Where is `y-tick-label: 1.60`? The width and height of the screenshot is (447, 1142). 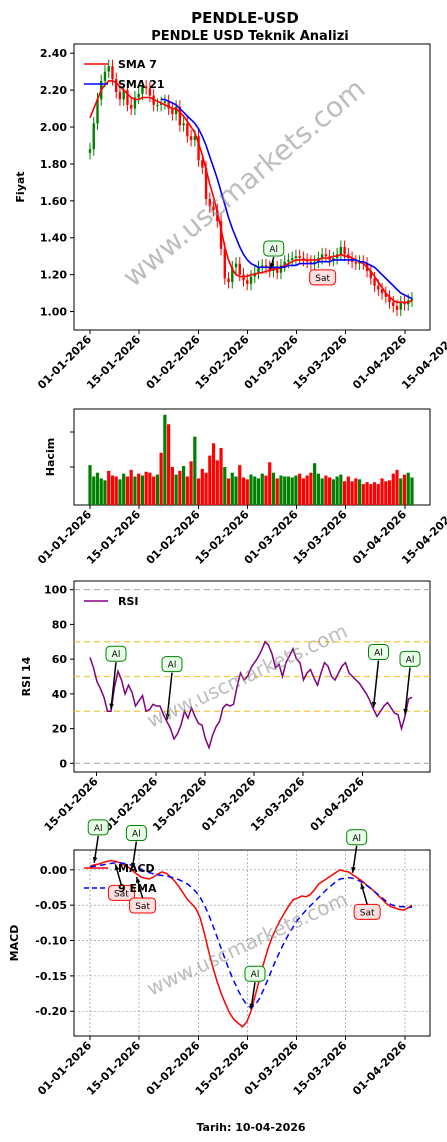 y-tick-label: 1.60 is located at coordinates (53, 201).